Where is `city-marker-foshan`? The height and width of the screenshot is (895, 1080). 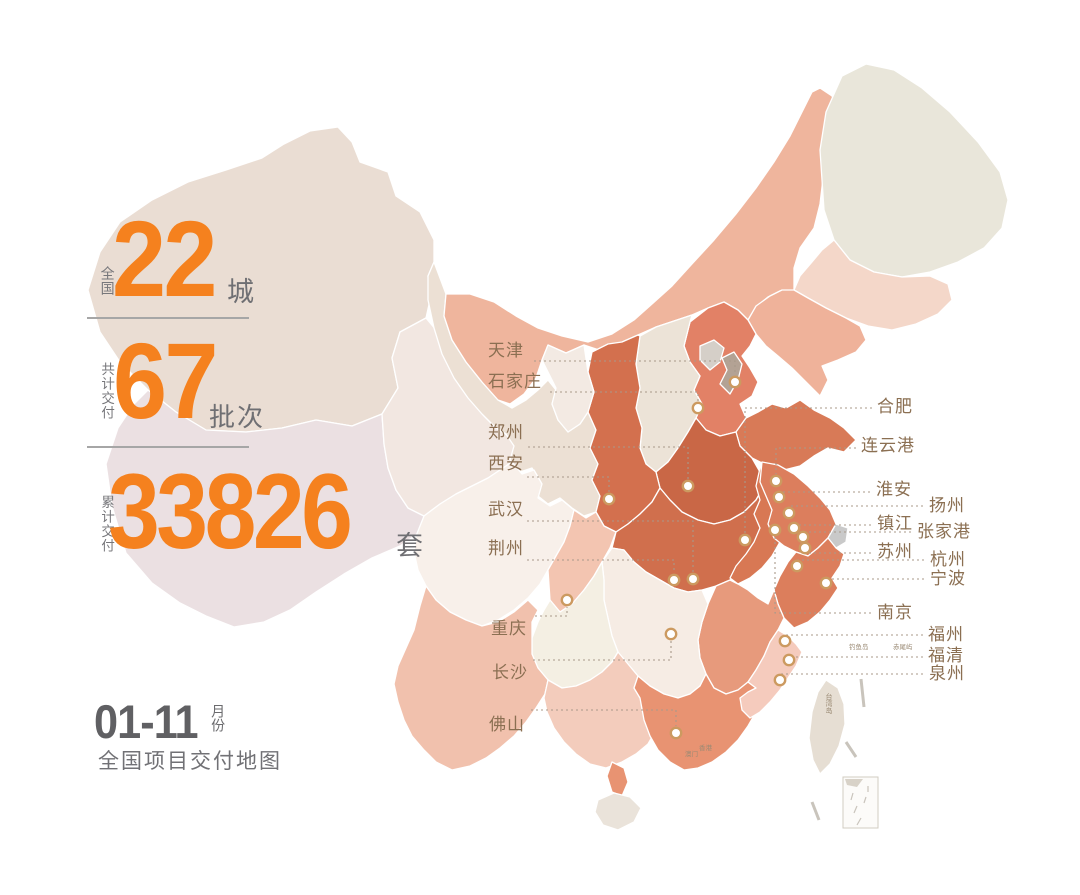 city-marker-foshan is located at coordinates (676, 733).